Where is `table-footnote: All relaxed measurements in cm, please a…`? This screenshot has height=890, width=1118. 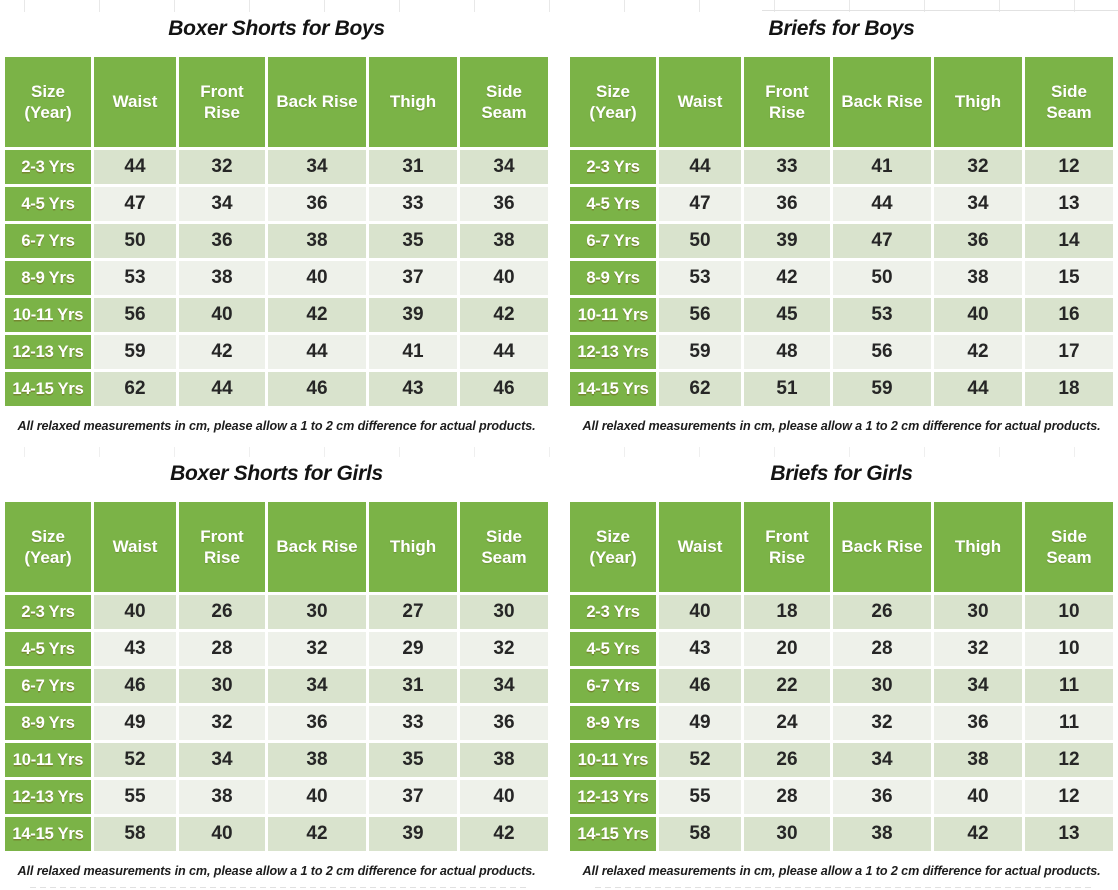 table-footnote: All relaxed measurements in cm, please a… is located at coordinates (276, 870).